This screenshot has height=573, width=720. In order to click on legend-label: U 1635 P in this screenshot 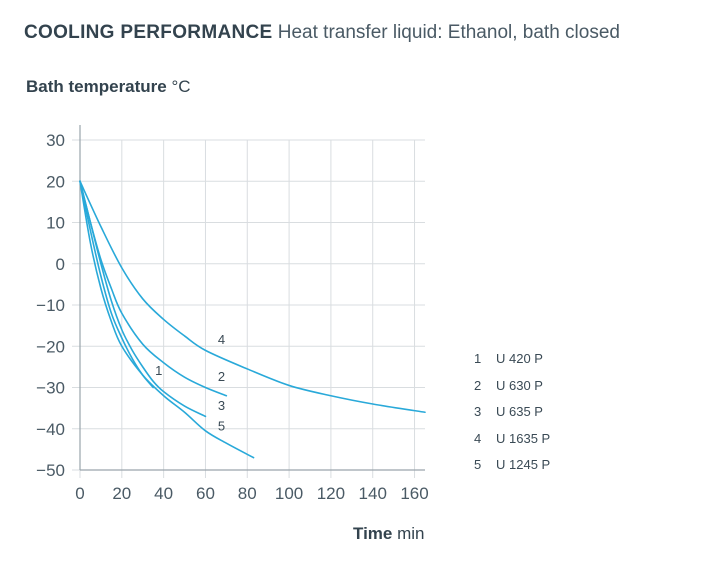, I will do `click(523, 438)`.